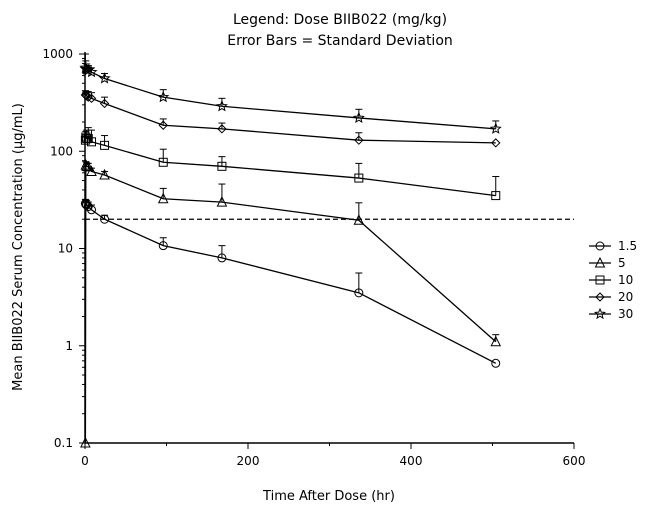 Image resolution: width=649 pixels, height=509 pixels. What do you see at coordinates (411, 461) in the screenshot?
I see `x-tick-label: 400` at bounding box center [411, 461].